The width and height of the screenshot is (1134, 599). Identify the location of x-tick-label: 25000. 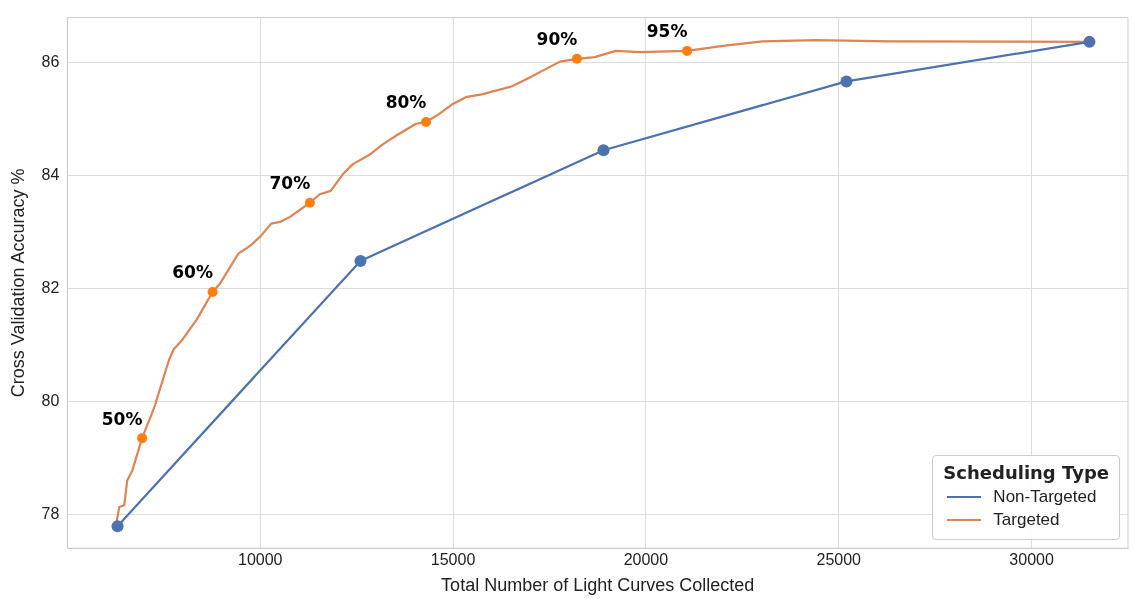
(839, 560).